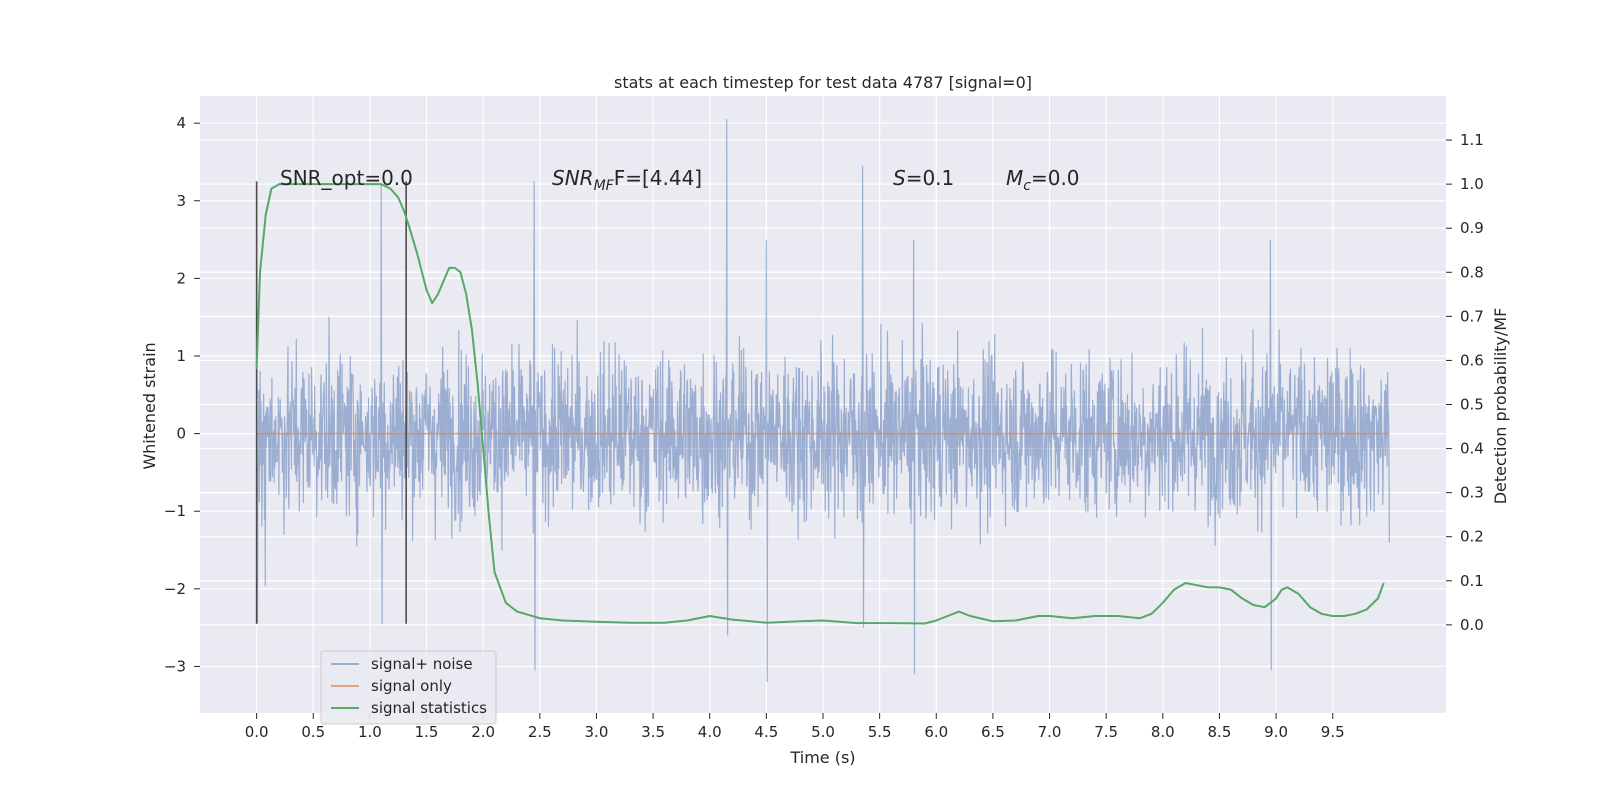 The image size is (1600, 800). Describe the element at coordinates (181, 356) in the screenshot. I see `y-tick-label: 1` at that location.